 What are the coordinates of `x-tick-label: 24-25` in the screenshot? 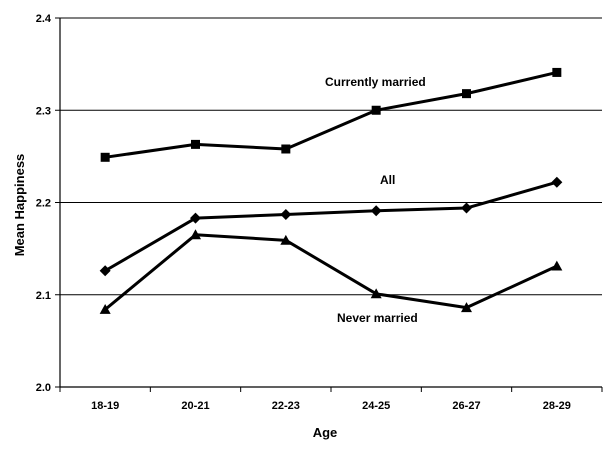 It's located at (376, 406).